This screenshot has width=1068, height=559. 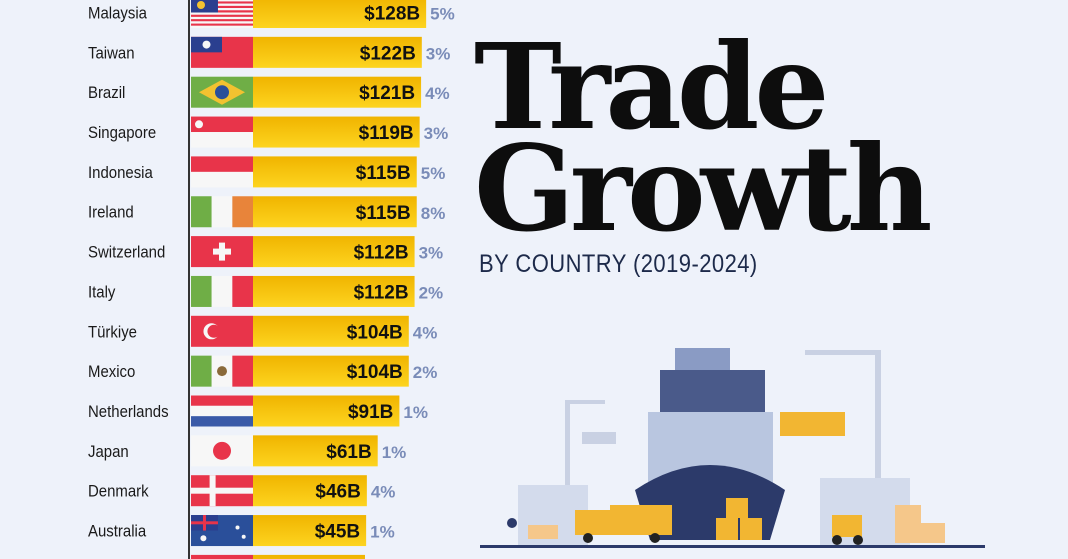 I want to click on value-label: $121B, so click(x=387, y=93).